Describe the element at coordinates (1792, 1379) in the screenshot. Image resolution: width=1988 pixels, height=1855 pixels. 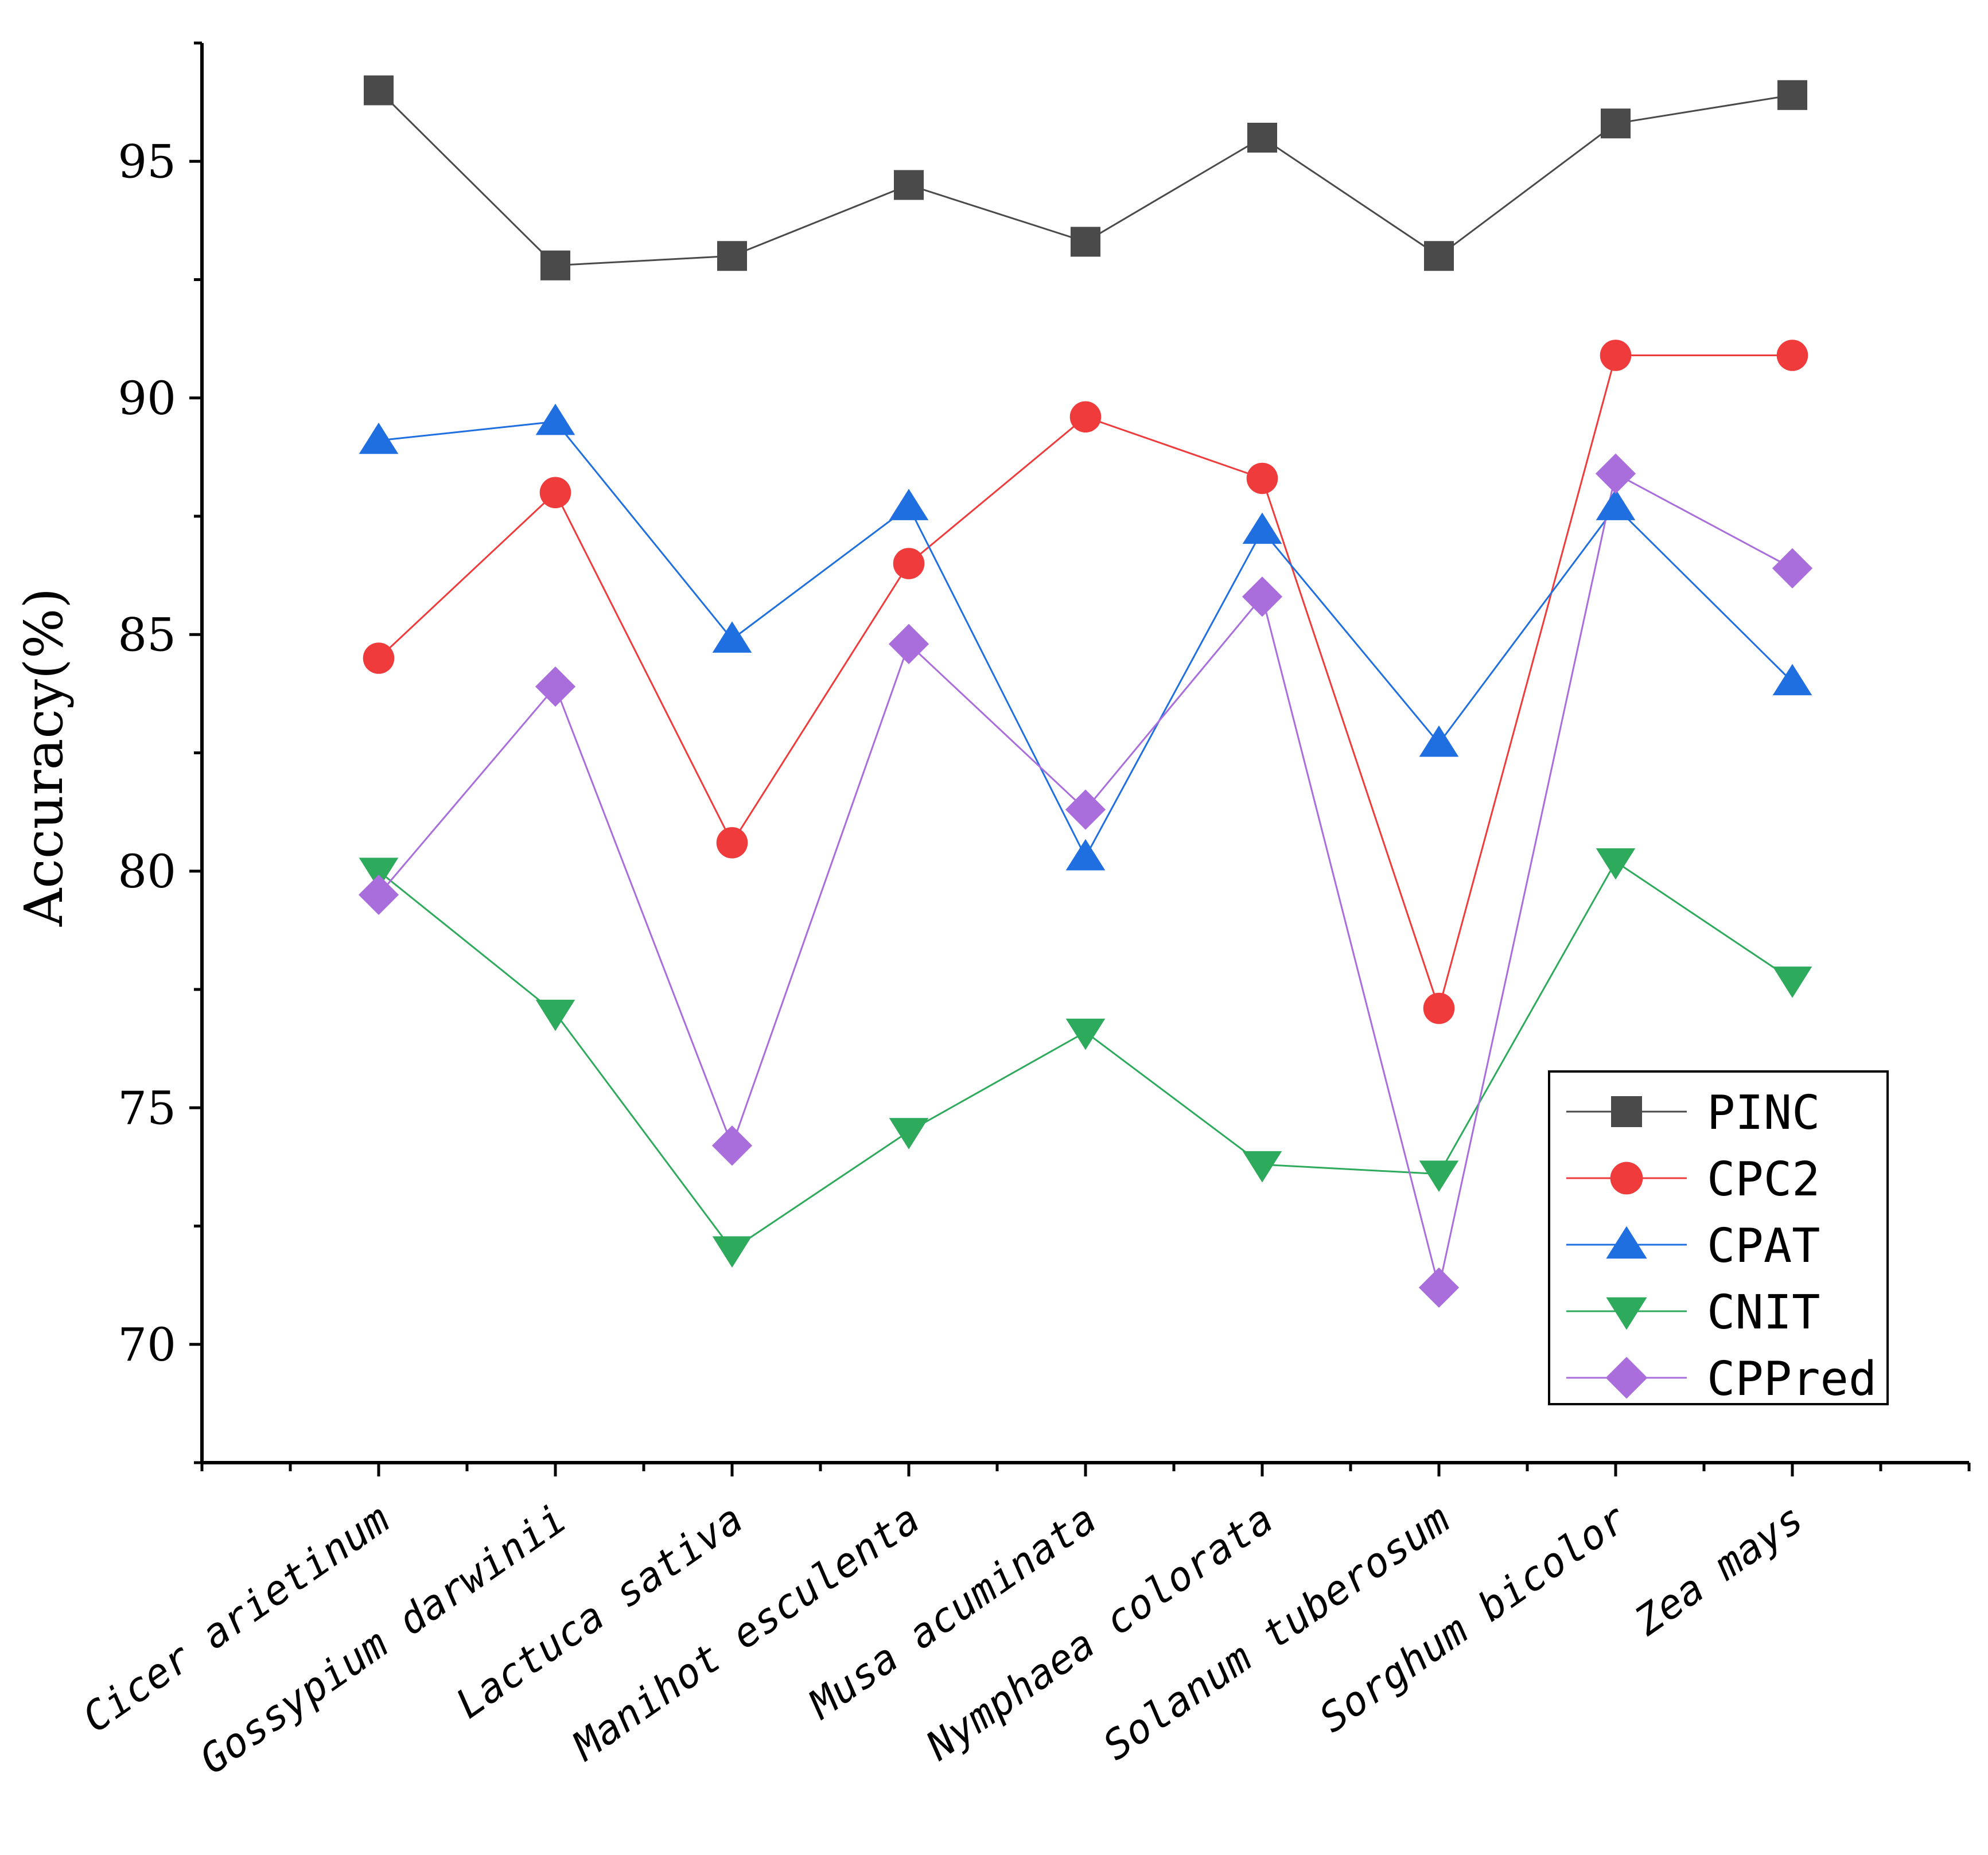
I see `legend-label-cppred: CPPred` at that location.